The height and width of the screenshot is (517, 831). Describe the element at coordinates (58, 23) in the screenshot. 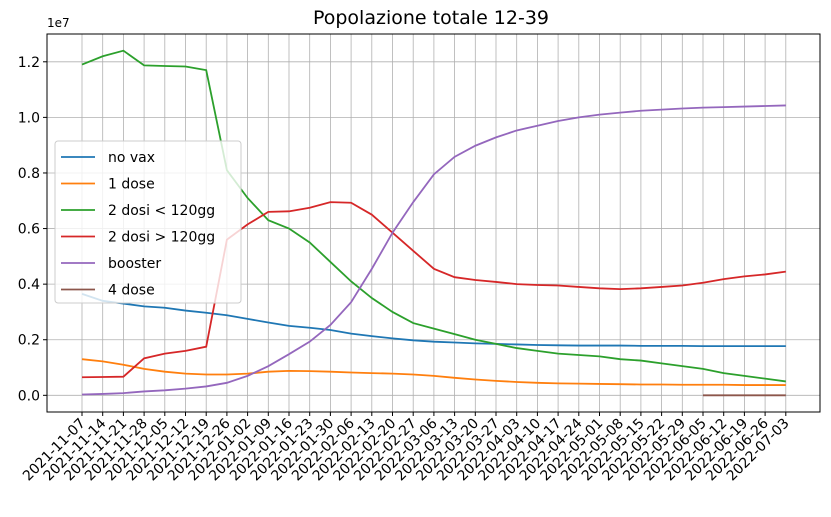

I see `y-offset-label: 1e7` at that location.